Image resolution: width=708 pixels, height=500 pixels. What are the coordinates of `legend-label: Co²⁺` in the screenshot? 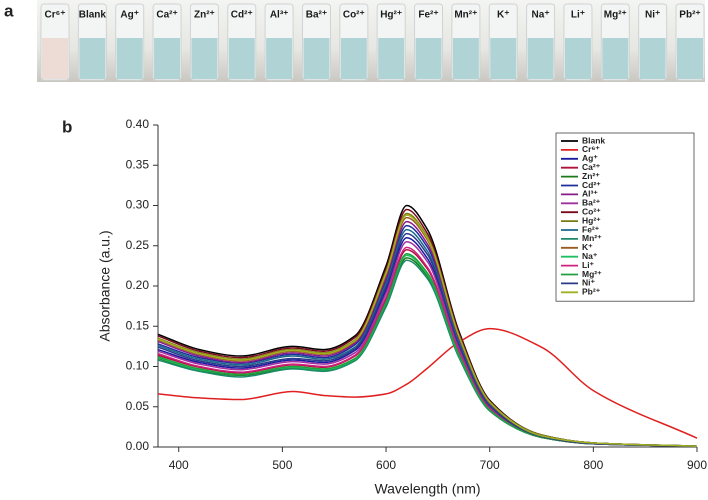 It's located at (591, 211).